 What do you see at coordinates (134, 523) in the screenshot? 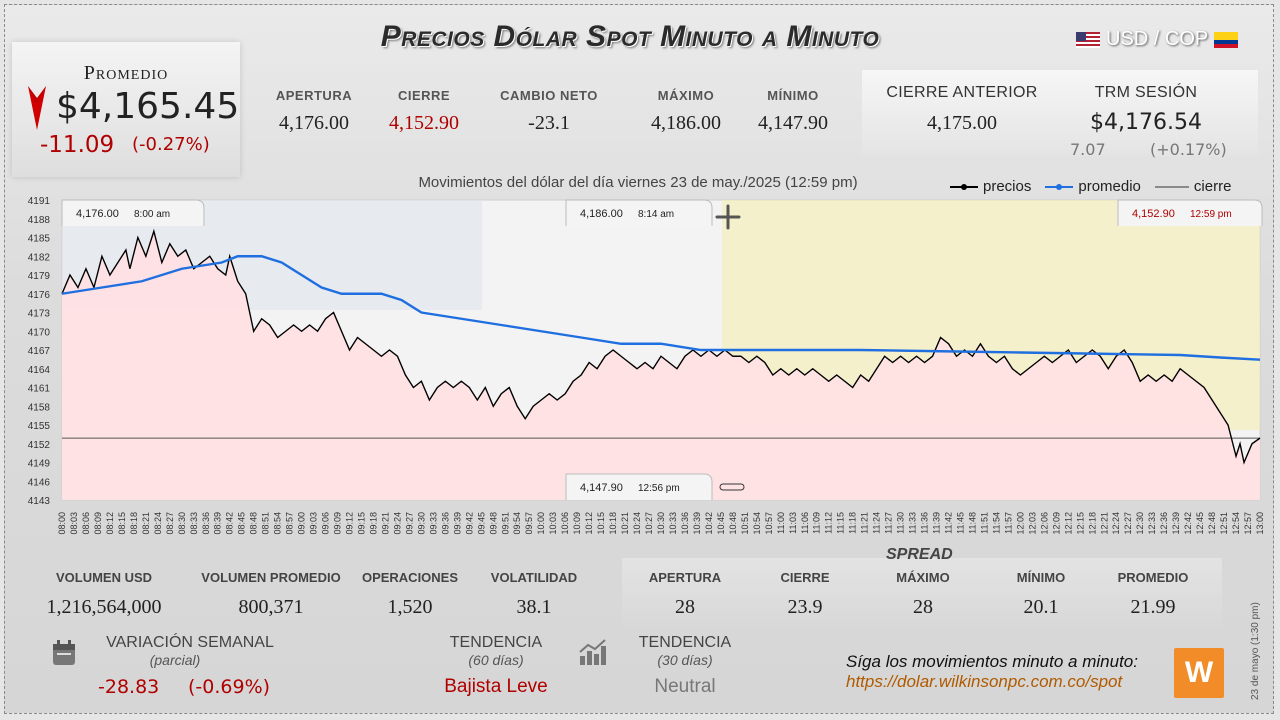
I see `x-tick-label-6: 08:18` at bounding box center [134, 523].